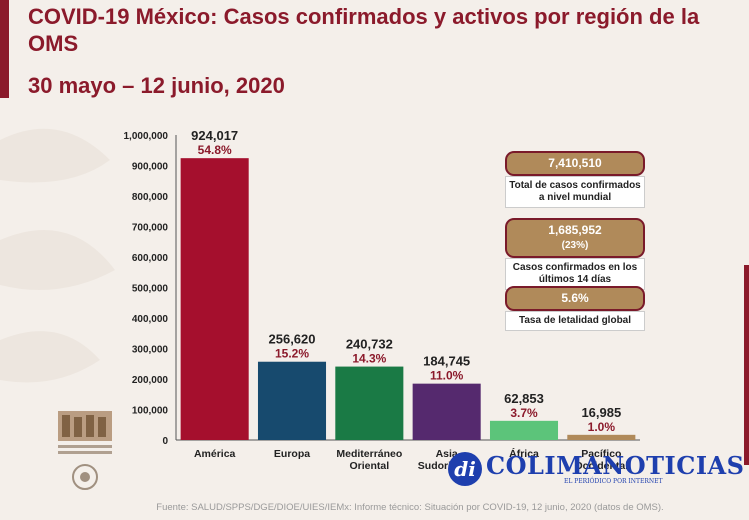 The height and width of the screenshot is (520, 749). What do you see at coordinates (575, 245) in the screenshot?
I see `info-box-recent-percent: (23%)` at bounding box center [575, 245].